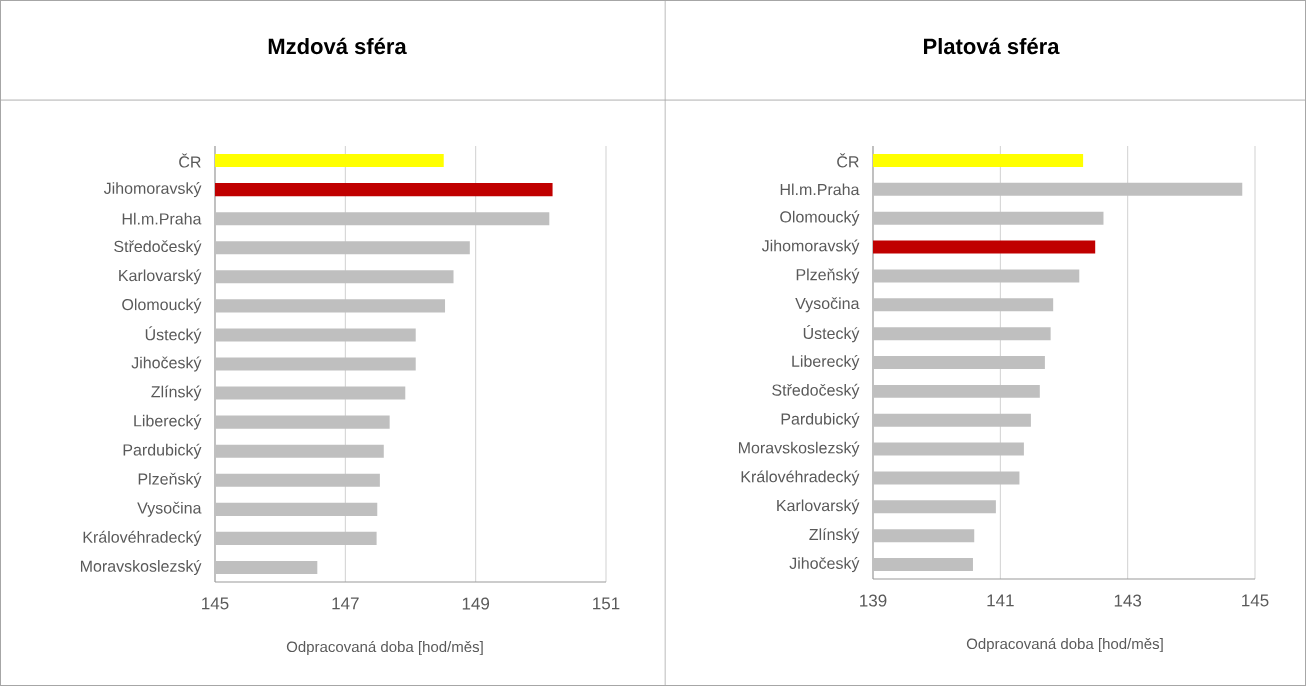 This screenshot has width=1306, height=686. I want to click on x-tick-label: 141, so click(1000, 600).